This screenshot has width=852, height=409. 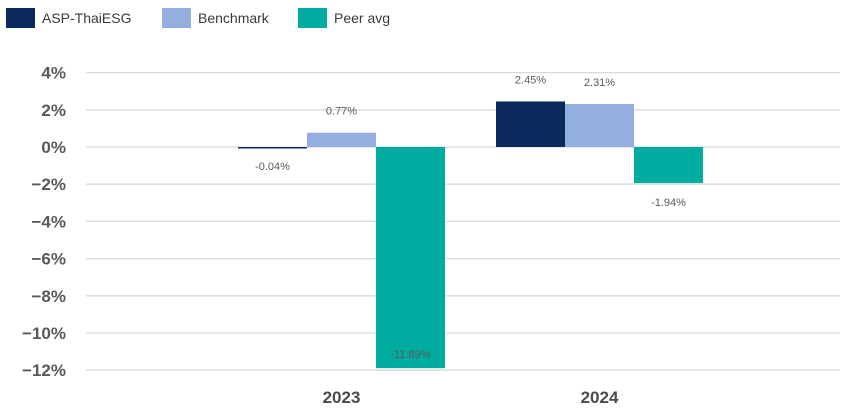 What do you see at coordinates (44, 333) in the screenshot?
I see `y-tick-label-7: −10%` at bounding box center [44, 333].